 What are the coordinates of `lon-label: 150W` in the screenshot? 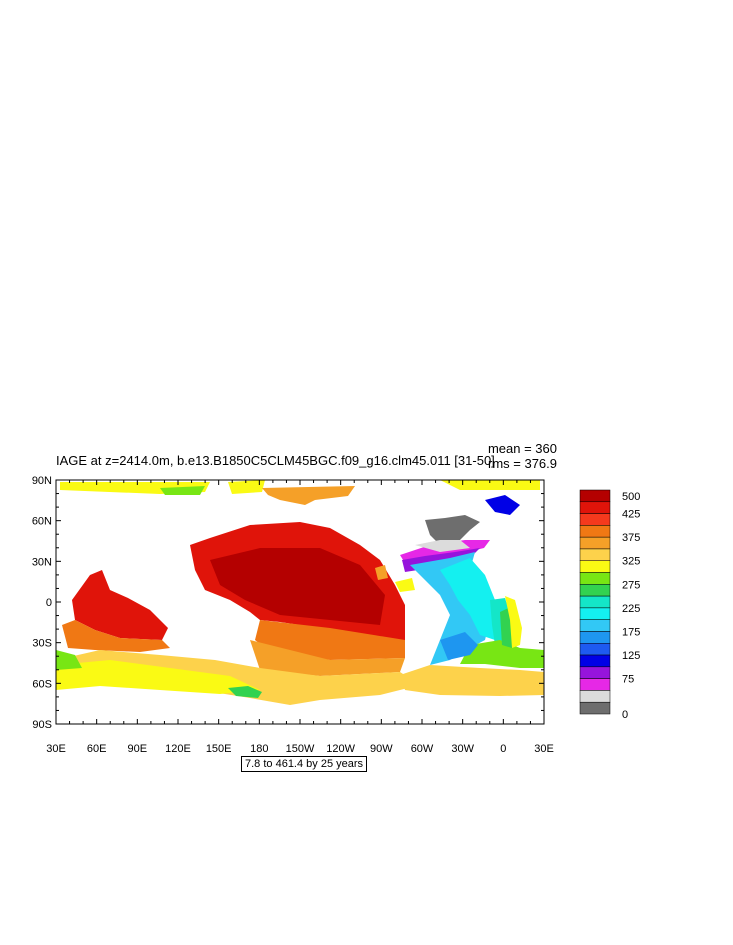 It's located at (300, 749).